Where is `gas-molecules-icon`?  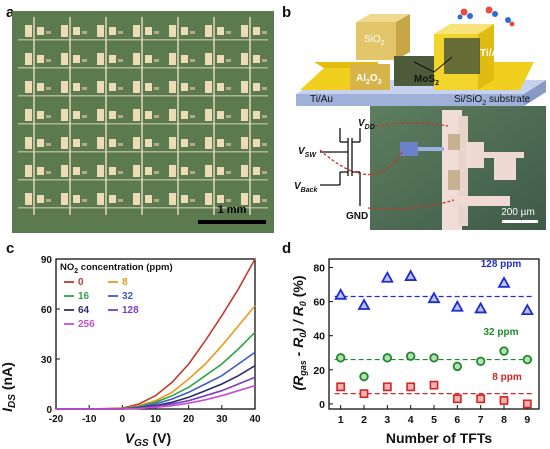
gas-molecules-icon is located at coordinates (486, 16).